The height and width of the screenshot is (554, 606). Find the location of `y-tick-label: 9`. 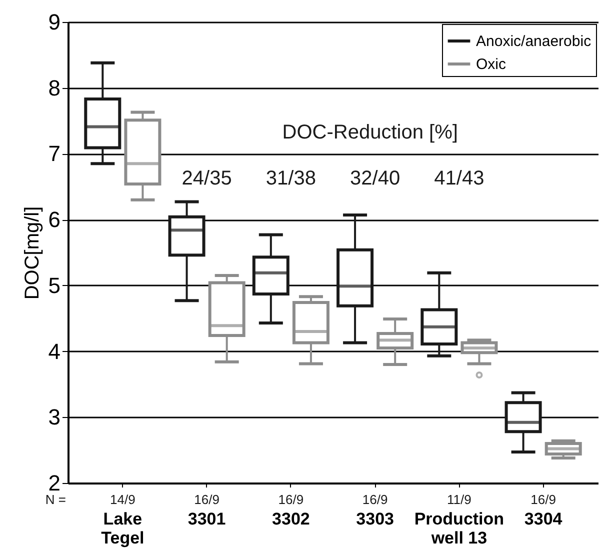

y-tick-label: 9 is located at coordinates (54, 22).